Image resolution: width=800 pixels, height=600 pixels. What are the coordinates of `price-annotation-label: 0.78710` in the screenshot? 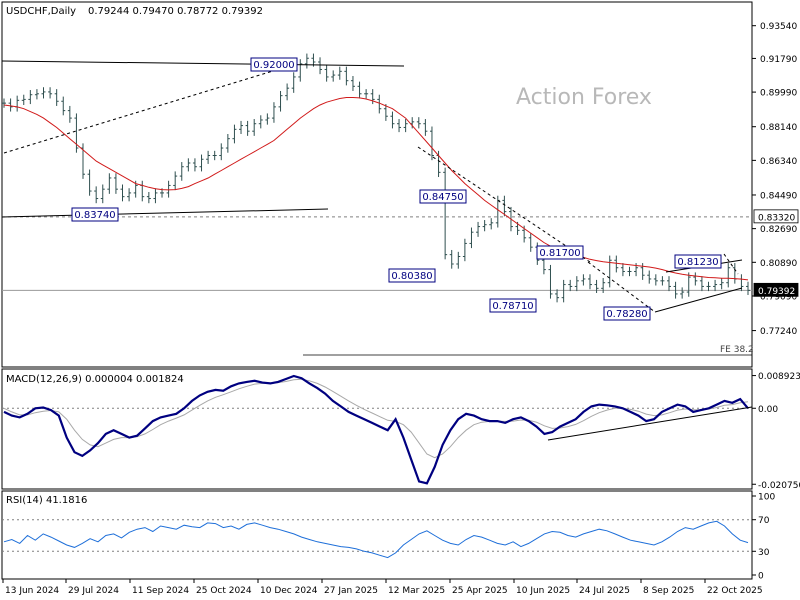 It's located at (512, 306).